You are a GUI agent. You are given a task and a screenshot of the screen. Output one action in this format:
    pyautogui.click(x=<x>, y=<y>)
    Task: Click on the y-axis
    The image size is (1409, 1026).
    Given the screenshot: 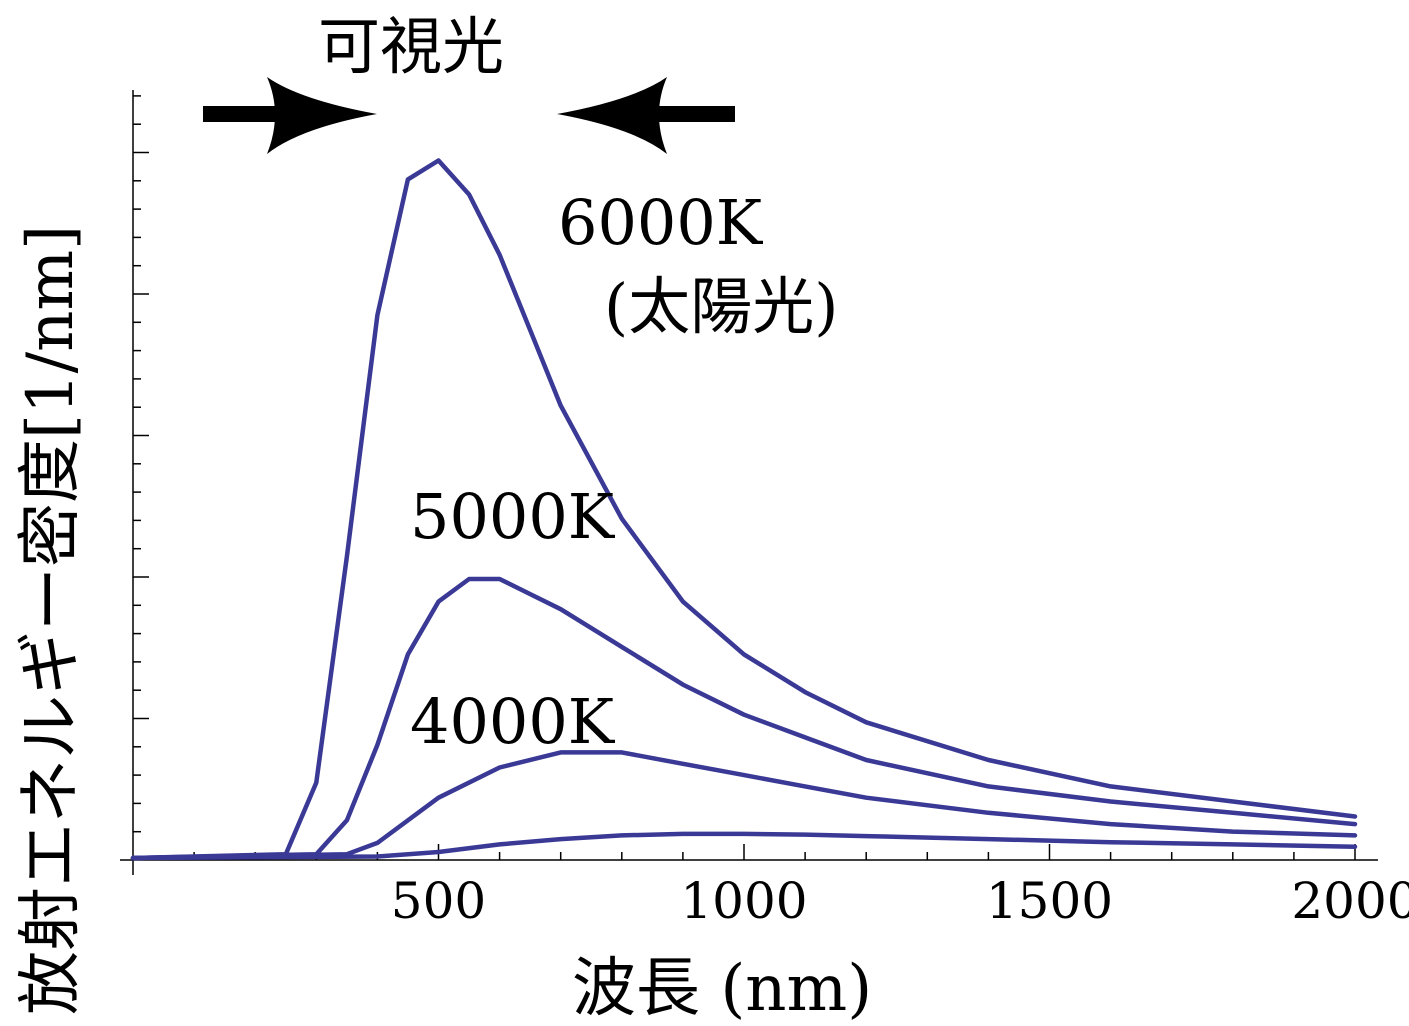 What is the action you would take?
    pyautogui.click(x=140, y=482)
    